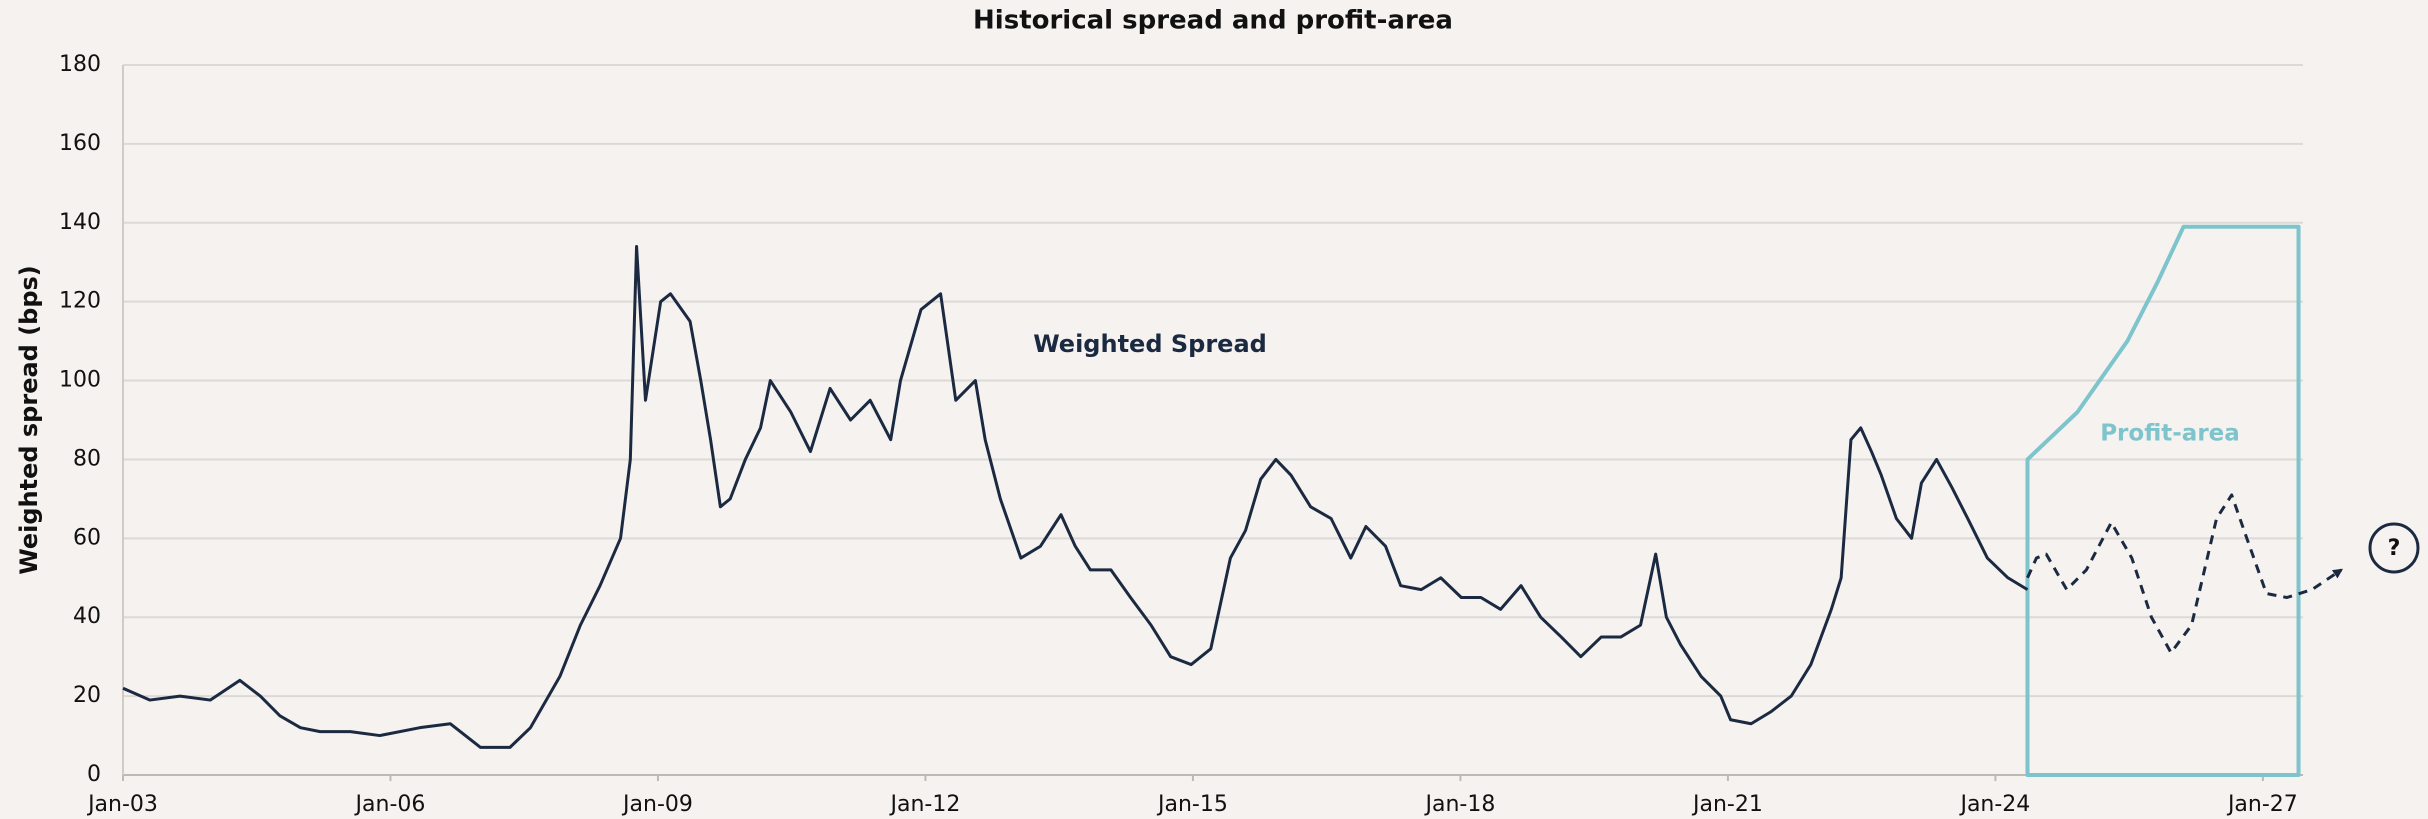  I want to click on question-text: ?, so click(2394, 548).